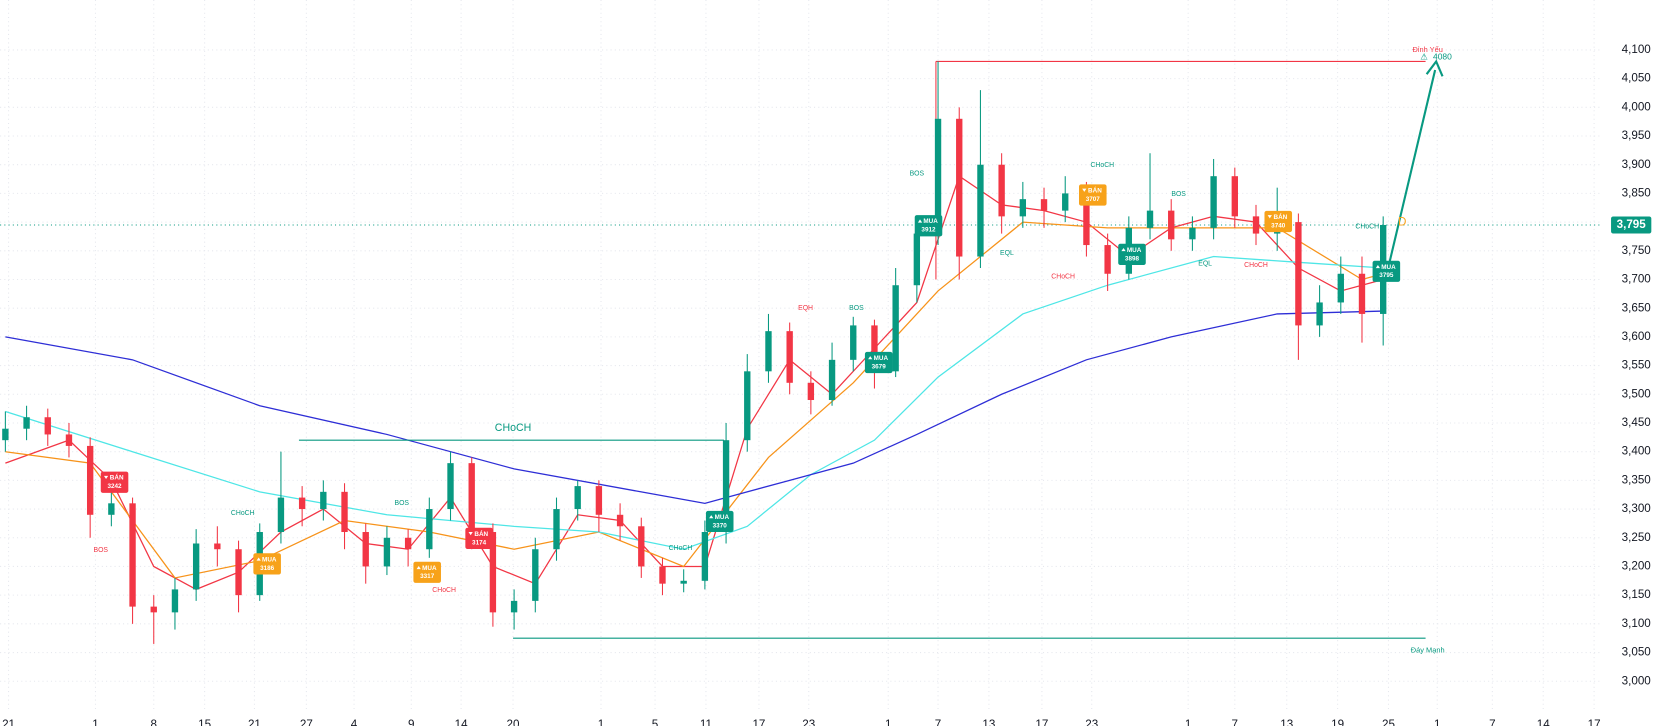 This screenshot has height=726, width=1662. I want to click on arrow-head, so click(1434, 68).